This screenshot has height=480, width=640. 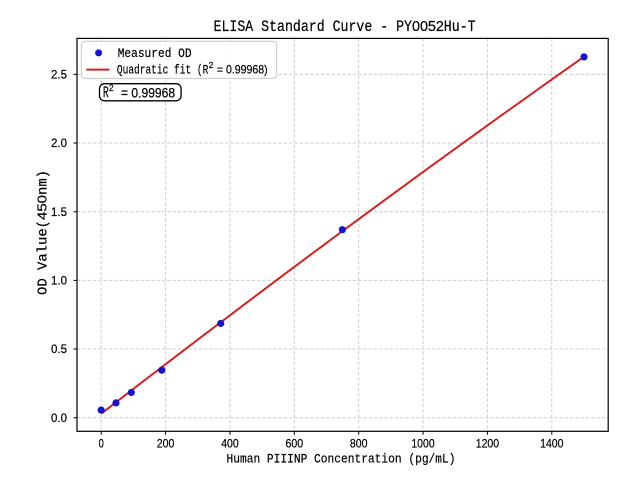 I want to click on svg-text: 0052, so click(x=428, y=27).